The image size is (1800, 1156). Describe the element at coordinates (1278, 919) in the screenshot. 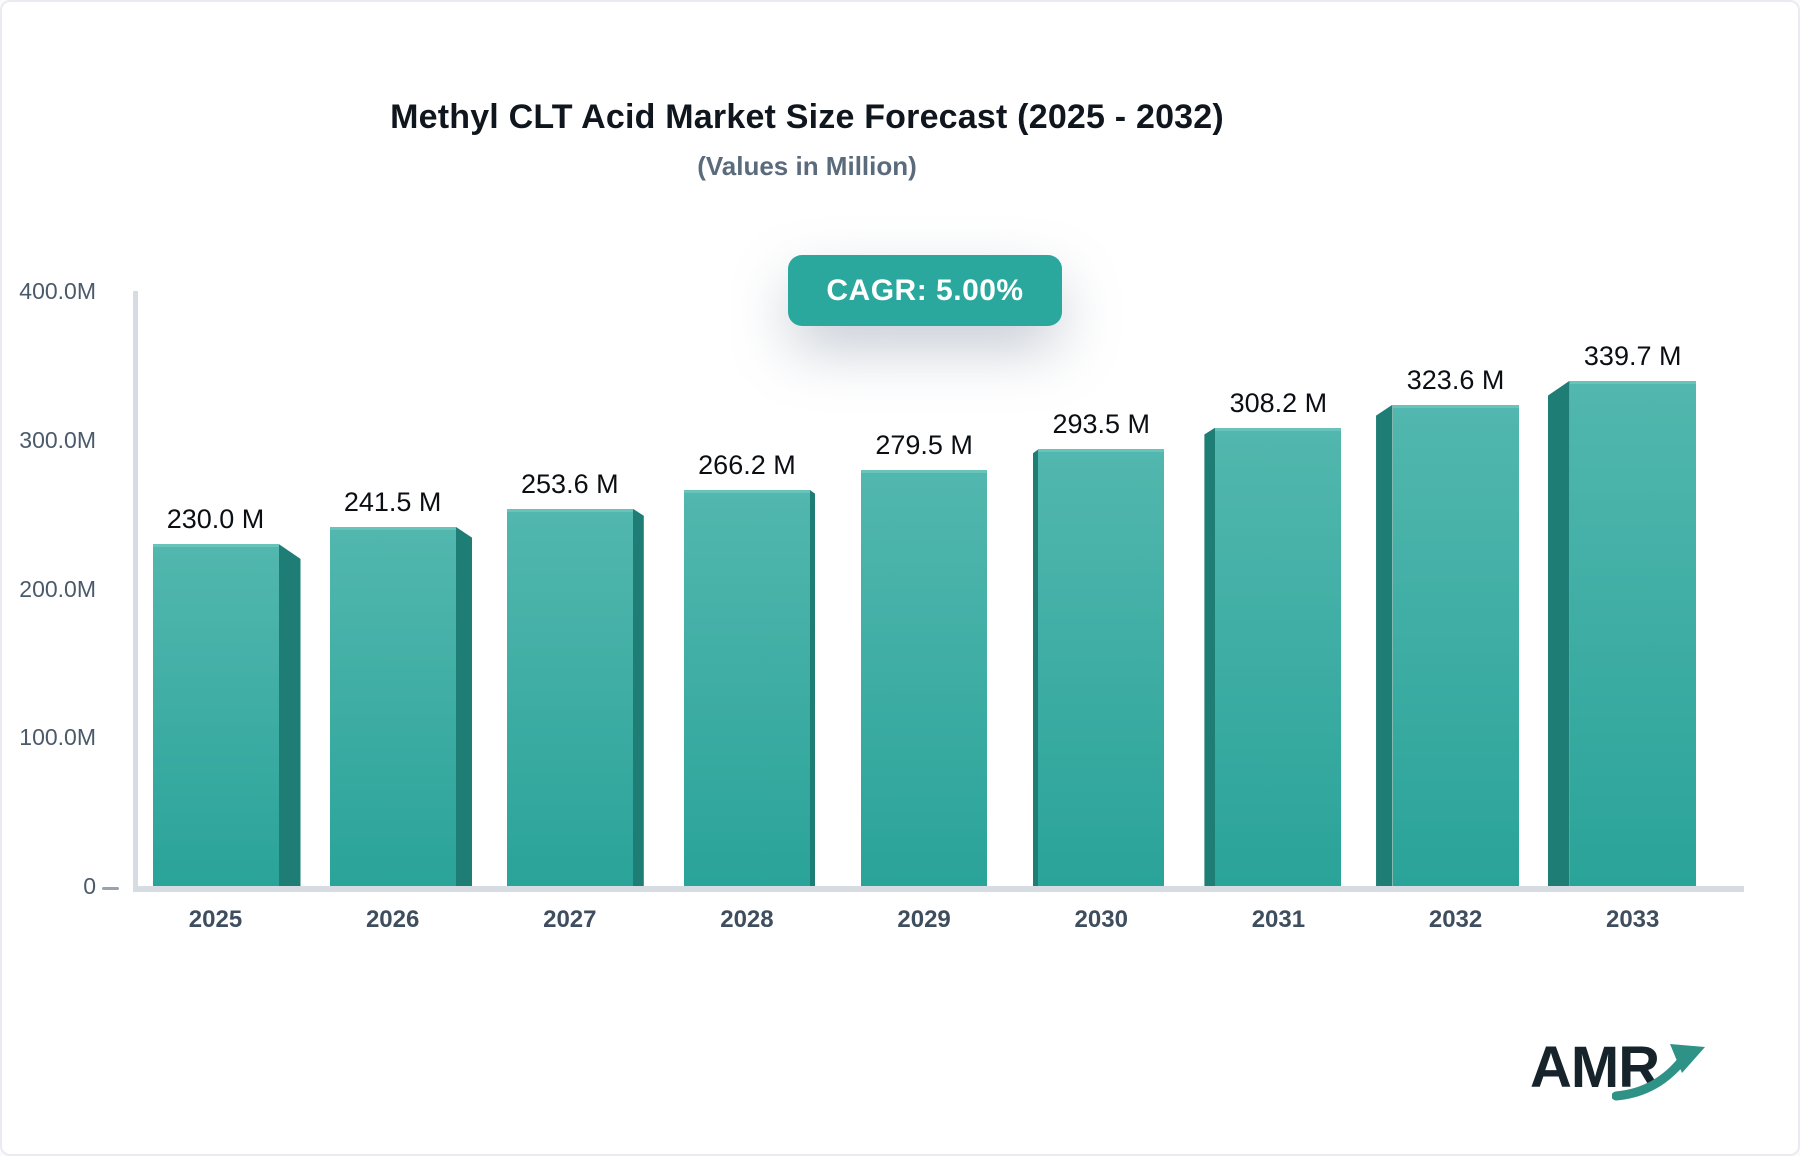

I see `x-tick-label: 2031` at that location.